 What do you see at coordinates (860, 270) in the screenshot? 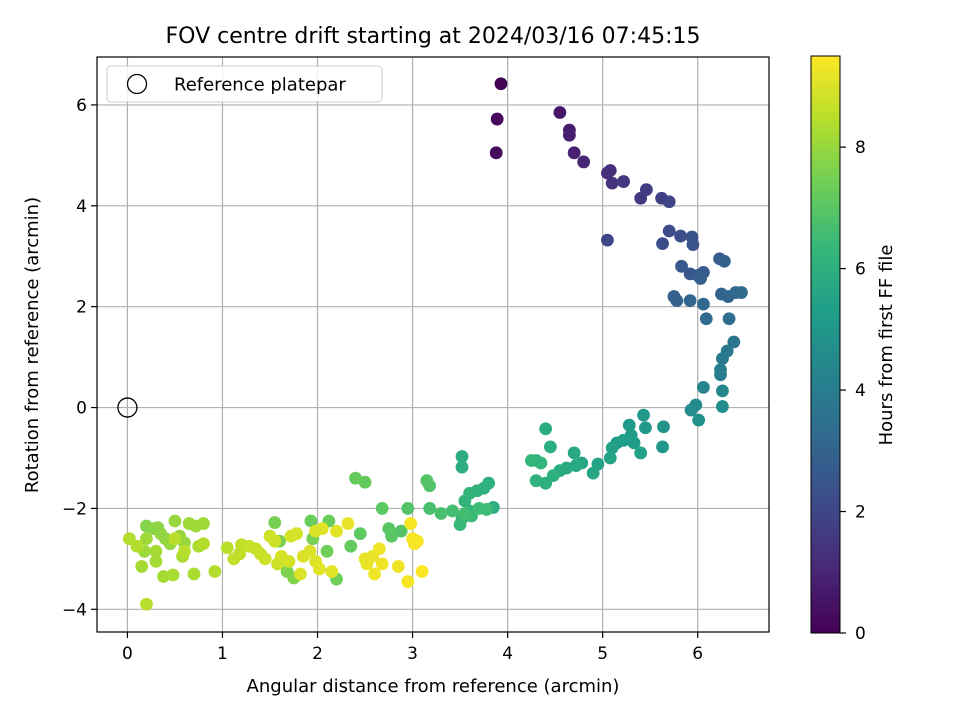
I see `colorbar-tick-label: 6` at bounding box center [860, 270].